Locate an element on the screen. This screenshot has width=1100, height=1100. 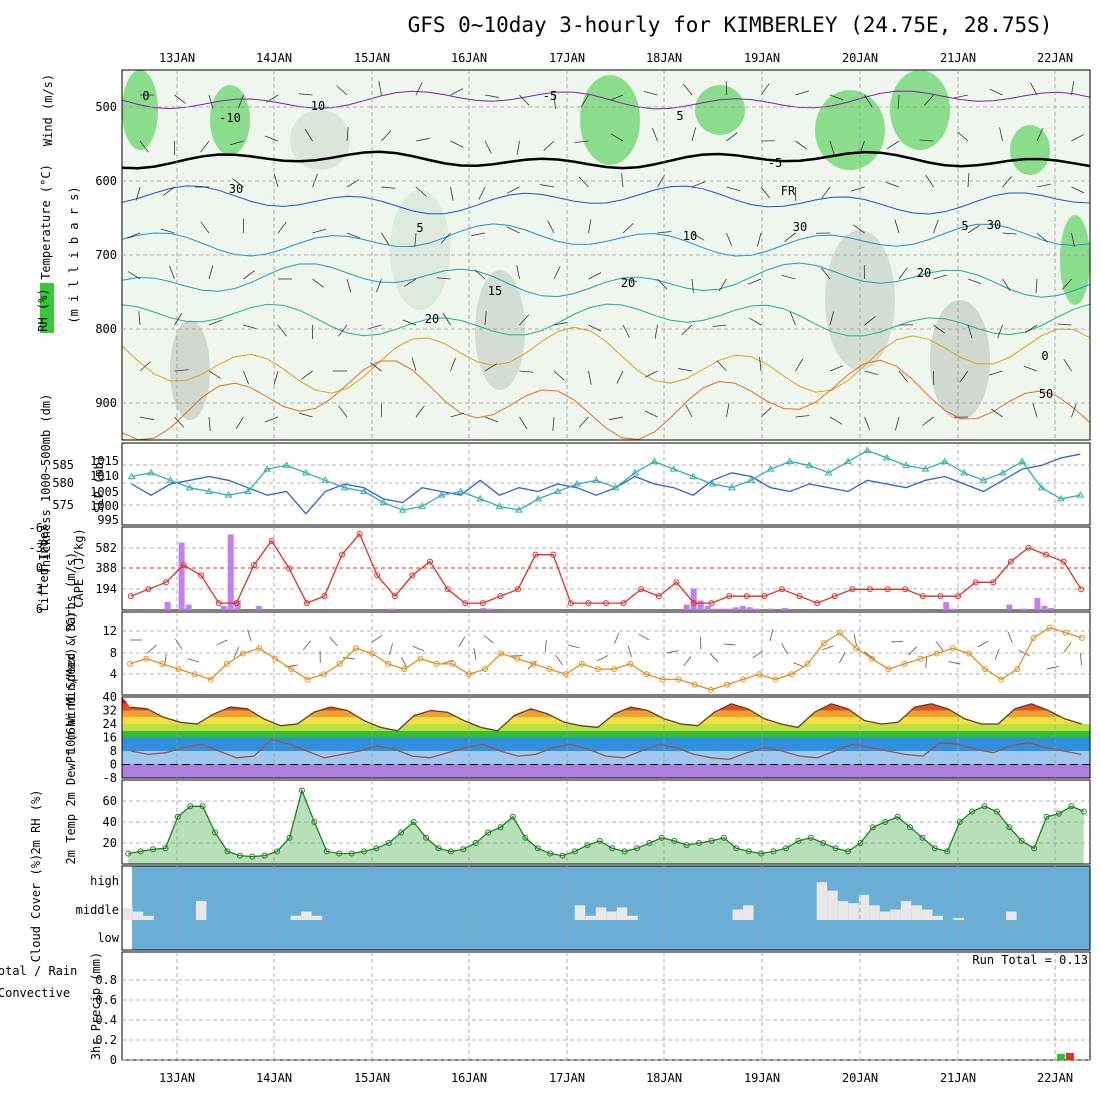
y-tick-label-left: 6 is located at coordinates (39, 609).